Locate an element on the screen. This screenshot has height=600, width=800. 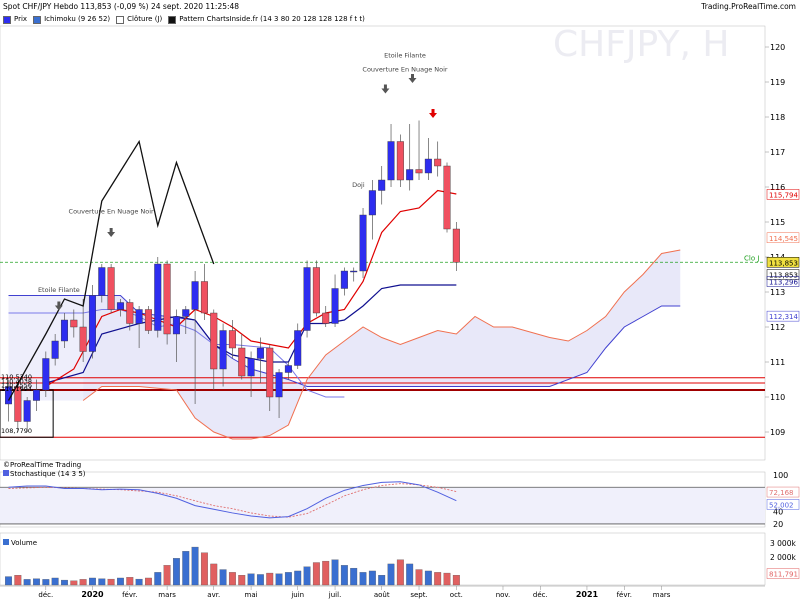
stoch-y-label: 100 is located at coordinates (780, 475).